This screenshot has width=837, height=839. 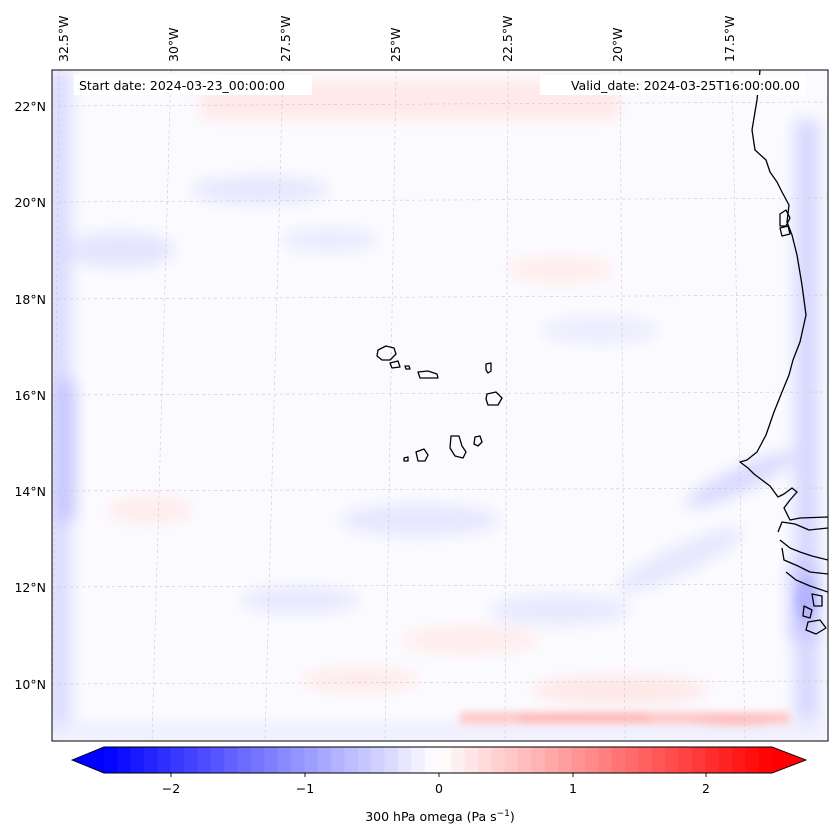 What do you see at coordinates (395, 44) in the screenshot?
I see `lon-label: 25°W` at bounding box center [395, 44].